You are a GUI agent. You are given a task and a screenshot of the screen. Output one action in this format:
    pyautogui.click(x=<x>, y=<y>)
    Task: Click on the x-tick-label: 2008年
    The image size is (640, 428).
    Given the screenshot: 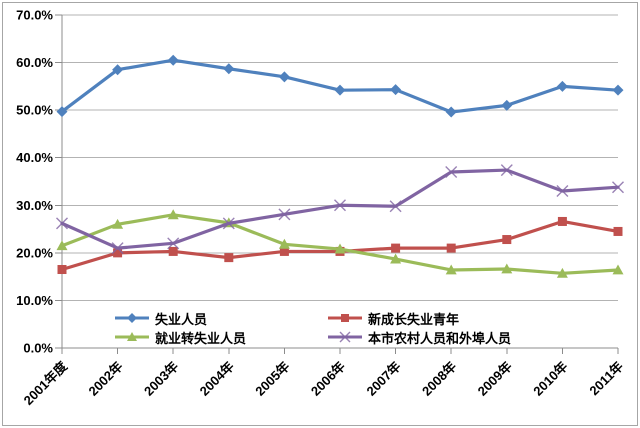 What is the action you would take?
    pyautogui.click(x=439, y=379)
    